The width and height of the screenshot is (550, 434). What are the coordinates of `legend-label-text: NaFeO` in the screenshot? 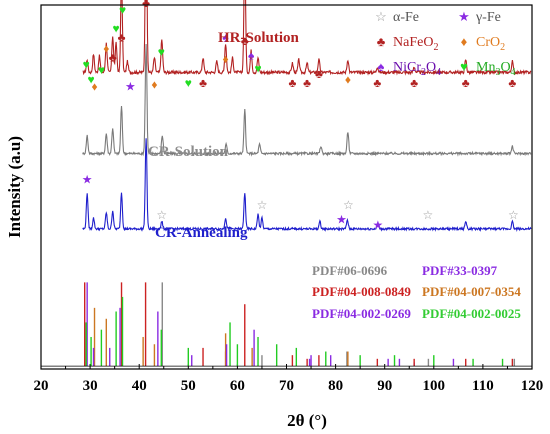 It's located at (413, 42).